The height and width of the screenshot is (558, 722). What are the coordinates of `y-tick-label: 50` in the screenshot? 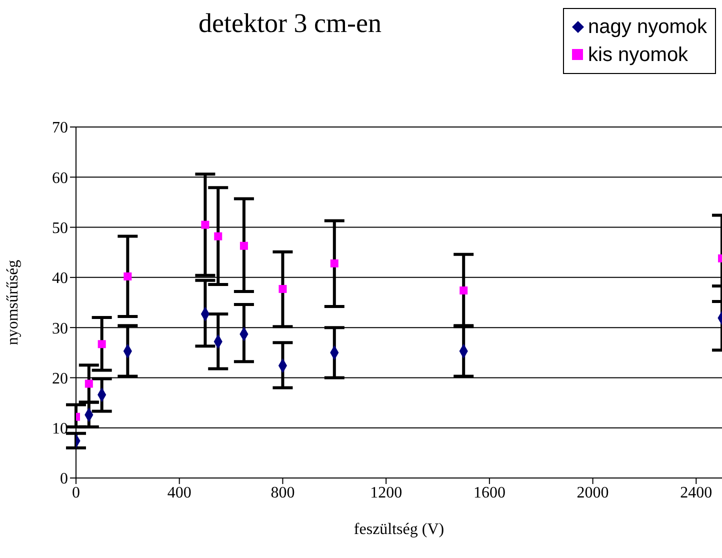 It's located at (60, 228).